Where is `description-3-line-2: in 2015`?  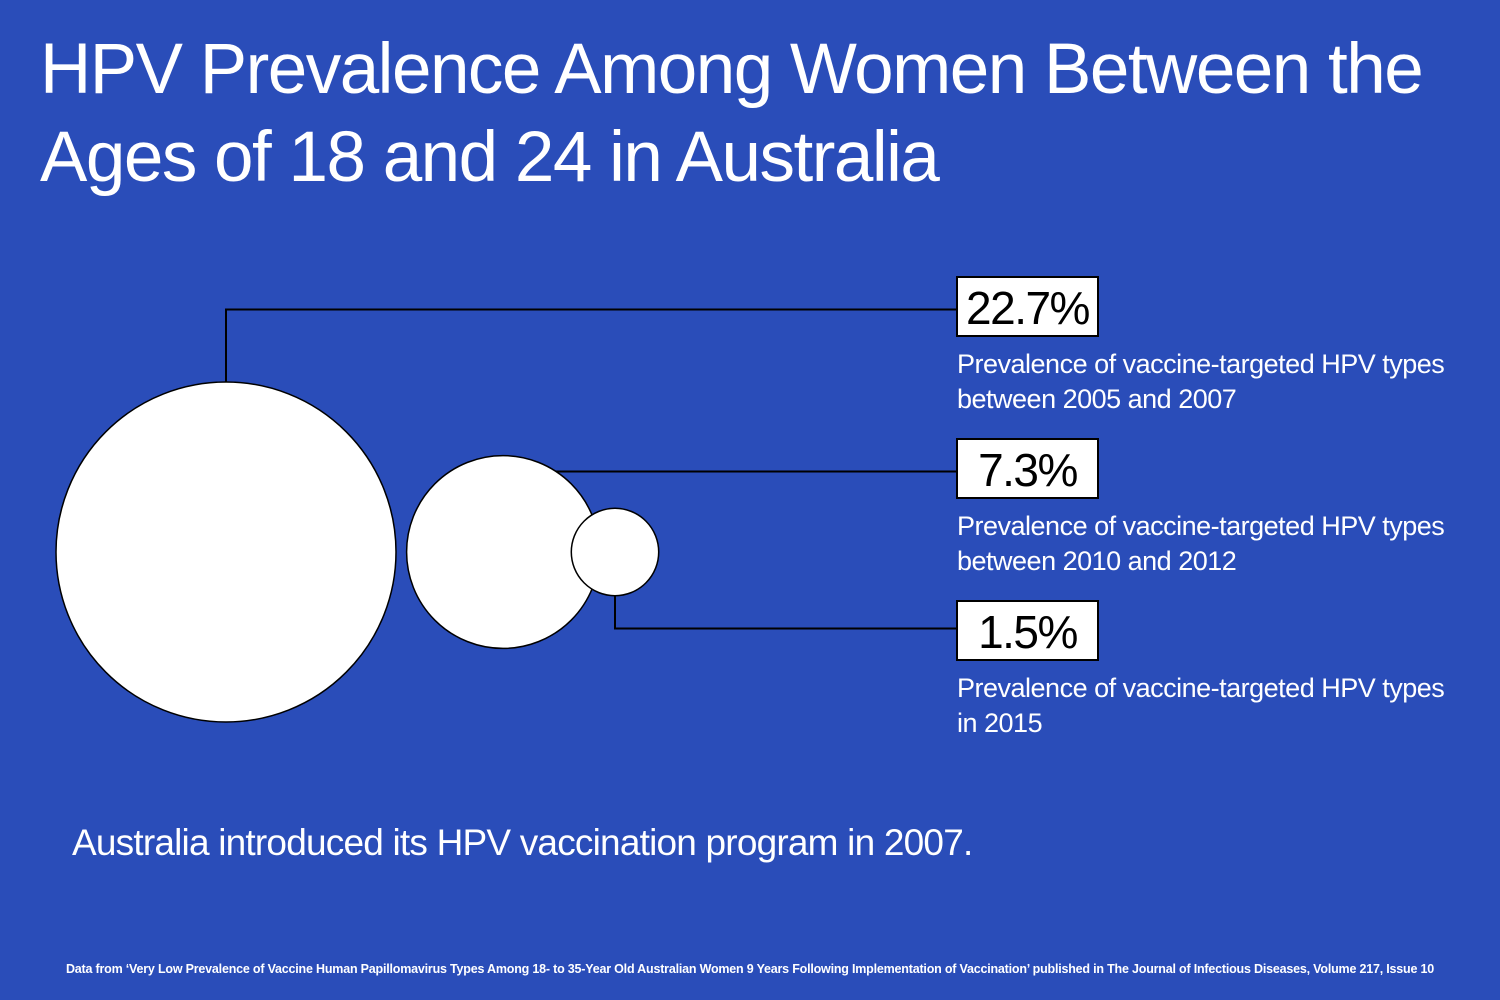
description-3-line-2: in 2015 is located at coordinates (999, 723).